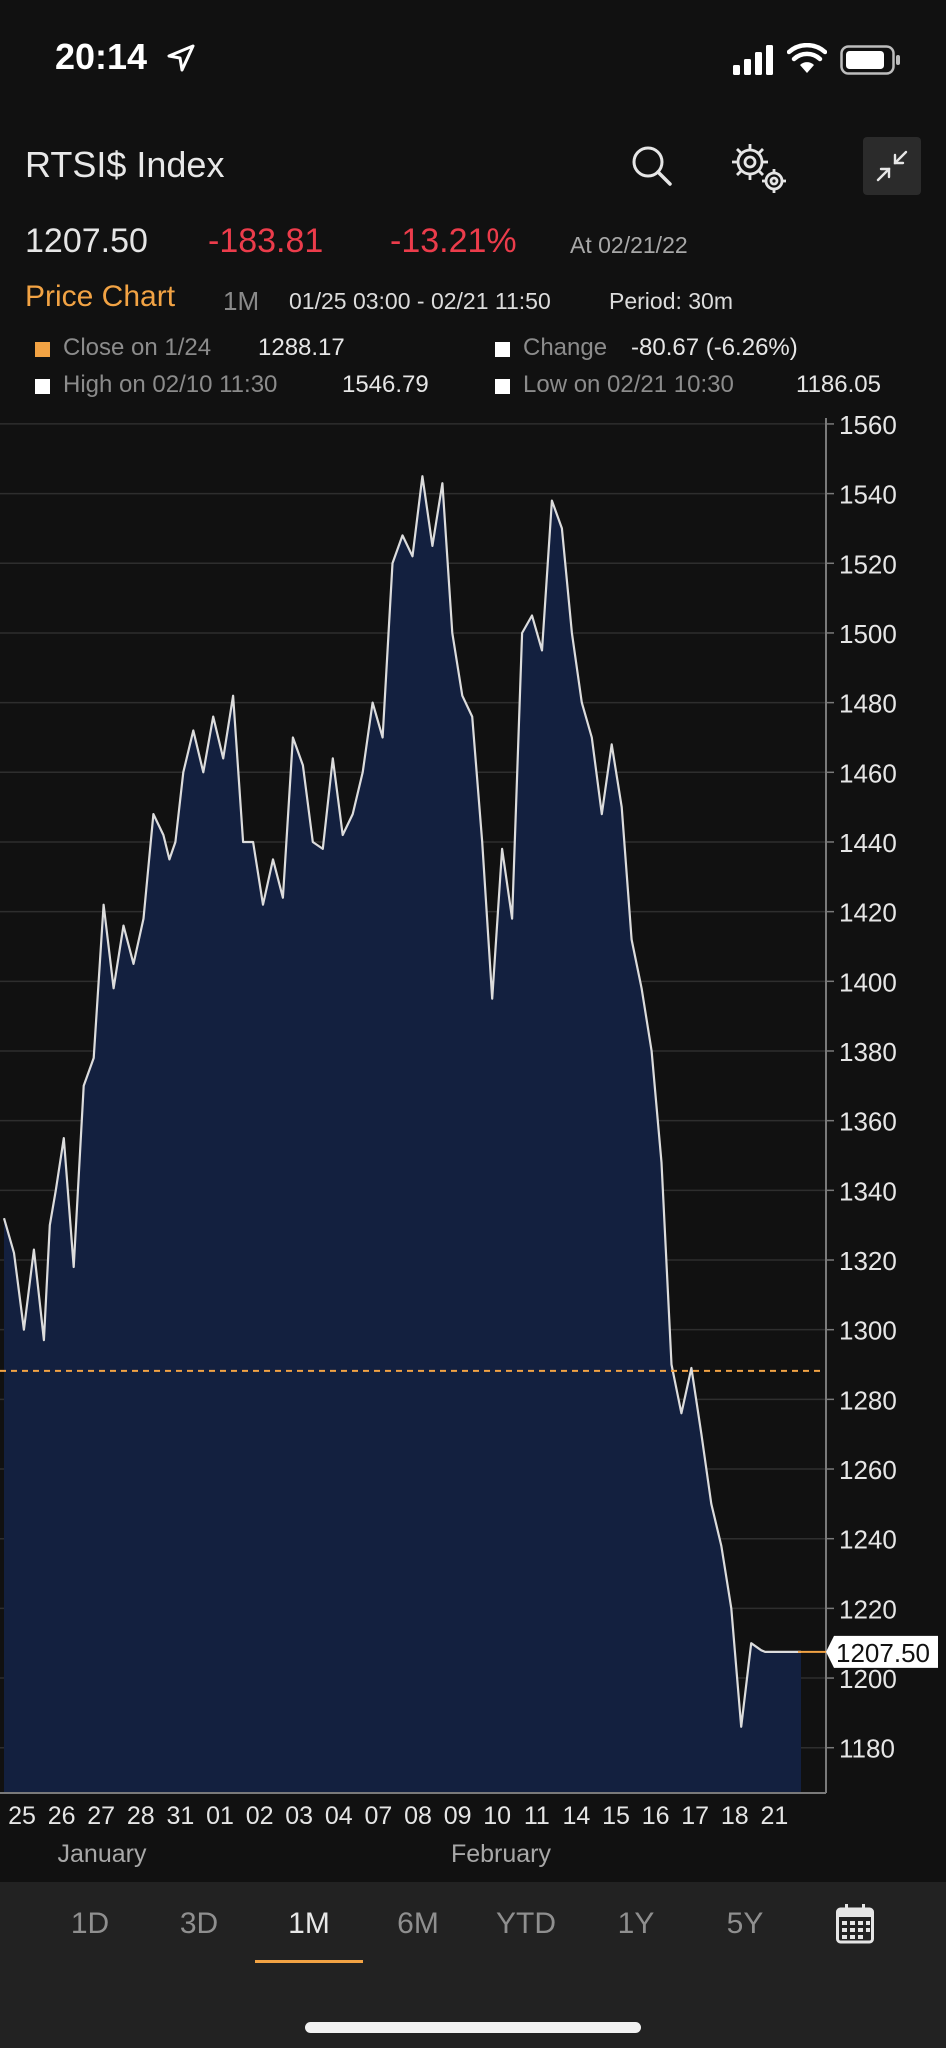  What do you see at coordinates (526, 1923) in the screenshot?
I see `tab-ytd: YTD` at bounding box center [526, 1923].